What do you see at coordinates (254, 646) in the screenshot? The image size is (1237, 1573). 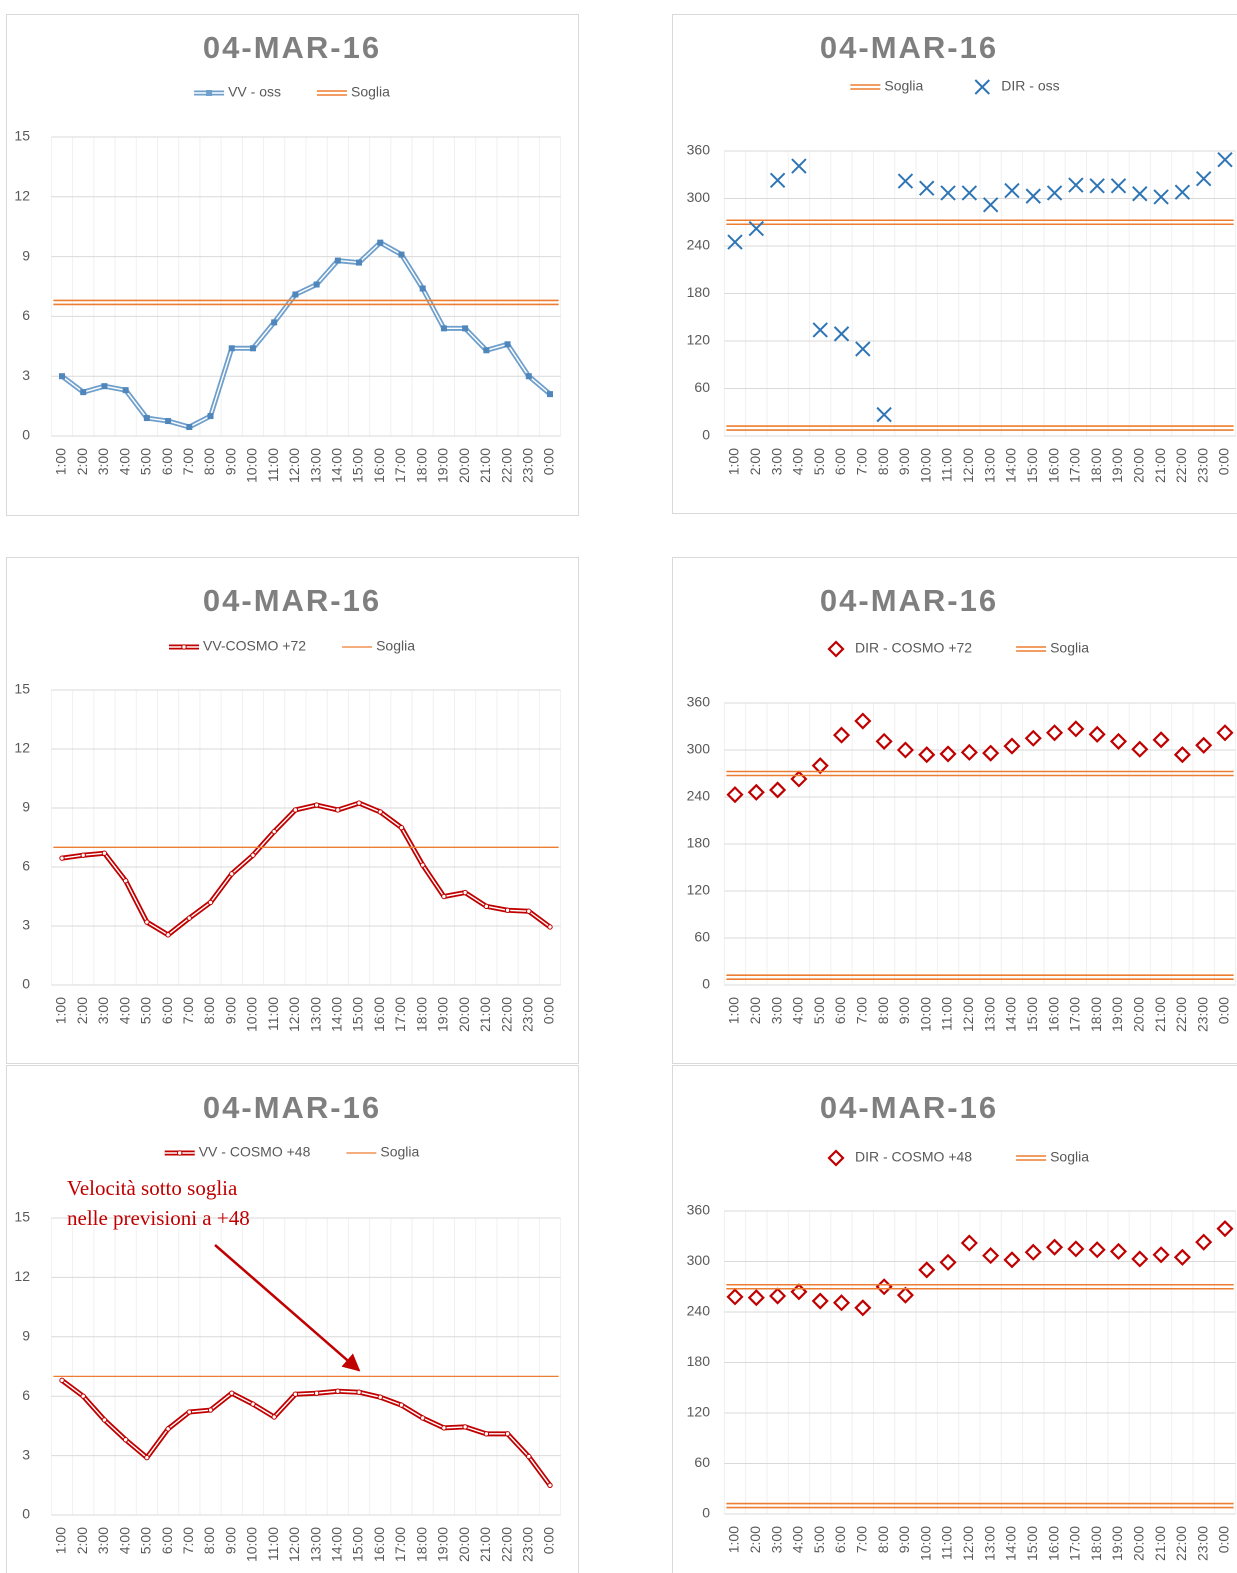 I see `legend-label: VV-COSMO +72` at bounding box center [254, 646].